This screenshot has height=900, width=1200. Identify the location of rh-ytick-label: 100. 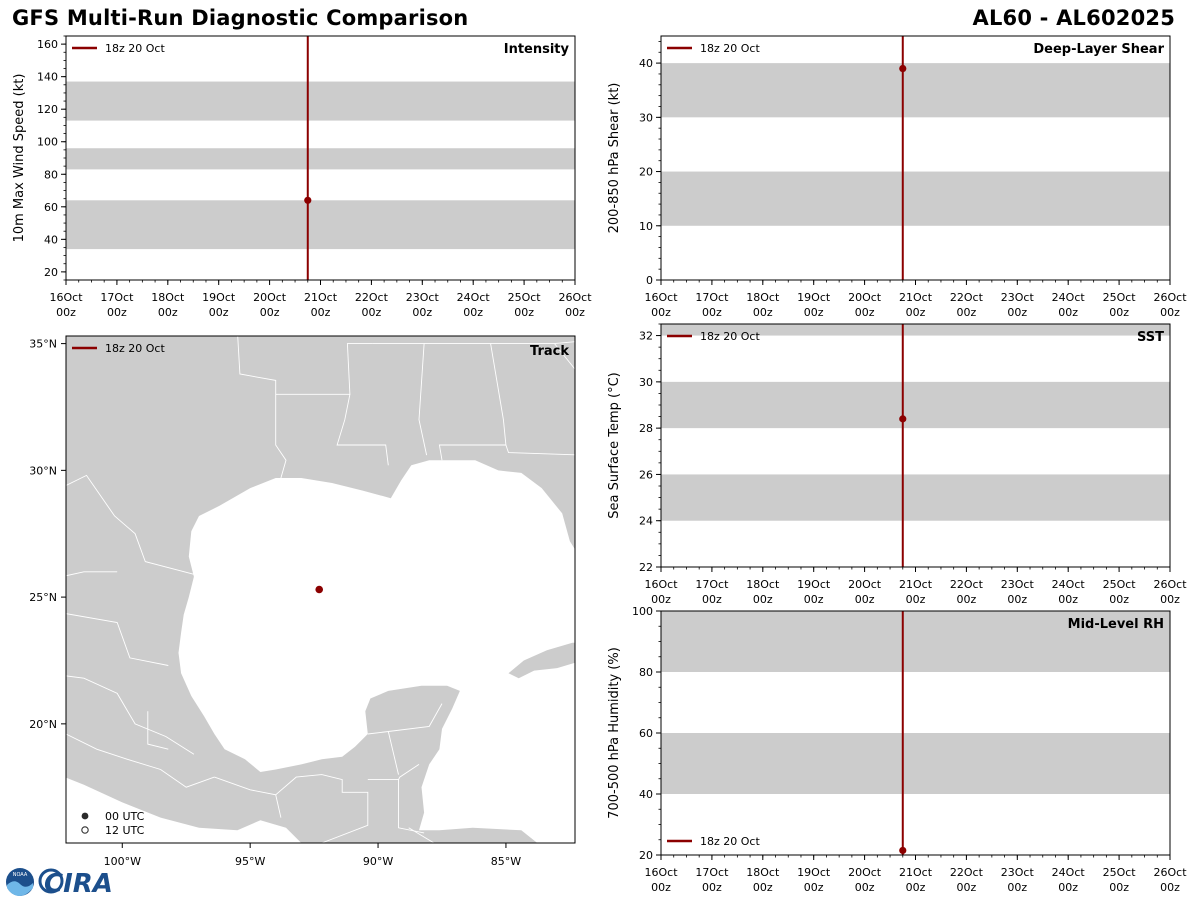
(642, 611).